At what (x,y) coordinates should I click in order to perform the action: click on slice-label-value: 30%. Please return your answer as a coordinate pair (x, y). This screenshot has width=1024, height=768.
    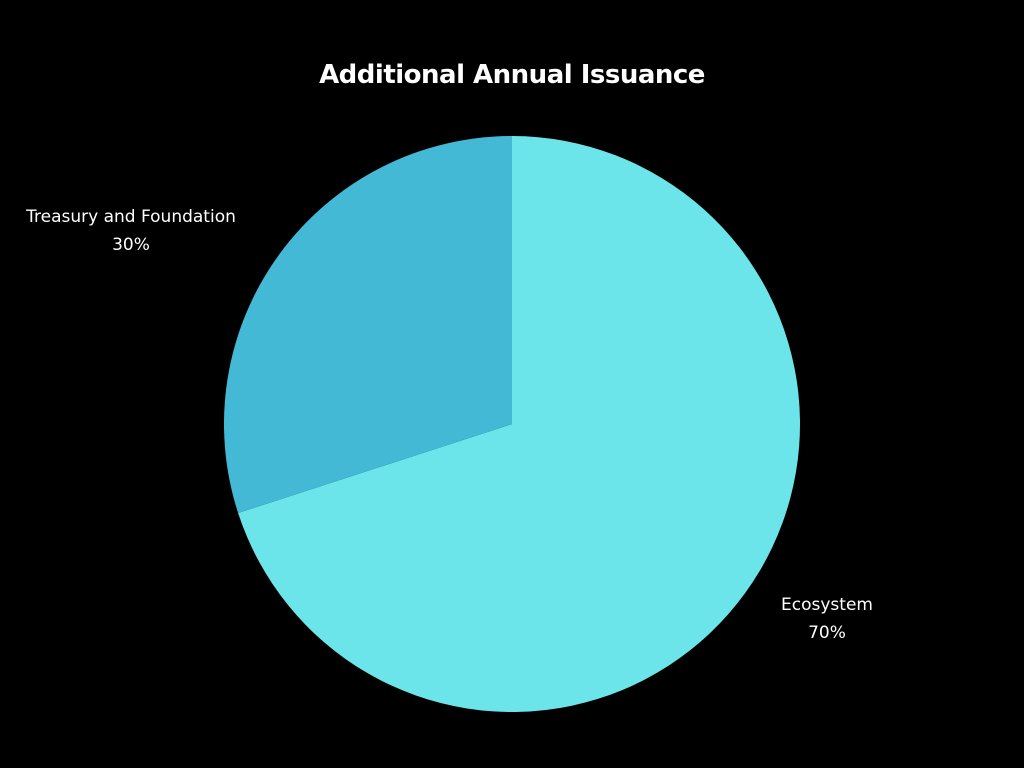
    Looking at the image, I should click on (131, 245).